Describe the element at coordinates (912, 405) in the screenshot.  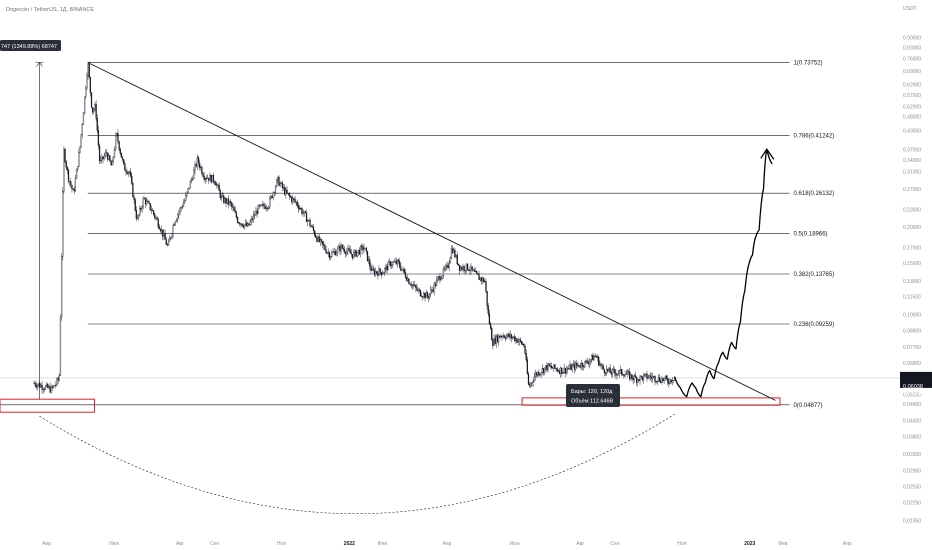
I see `y-tick-label: 0.04900` at that location.